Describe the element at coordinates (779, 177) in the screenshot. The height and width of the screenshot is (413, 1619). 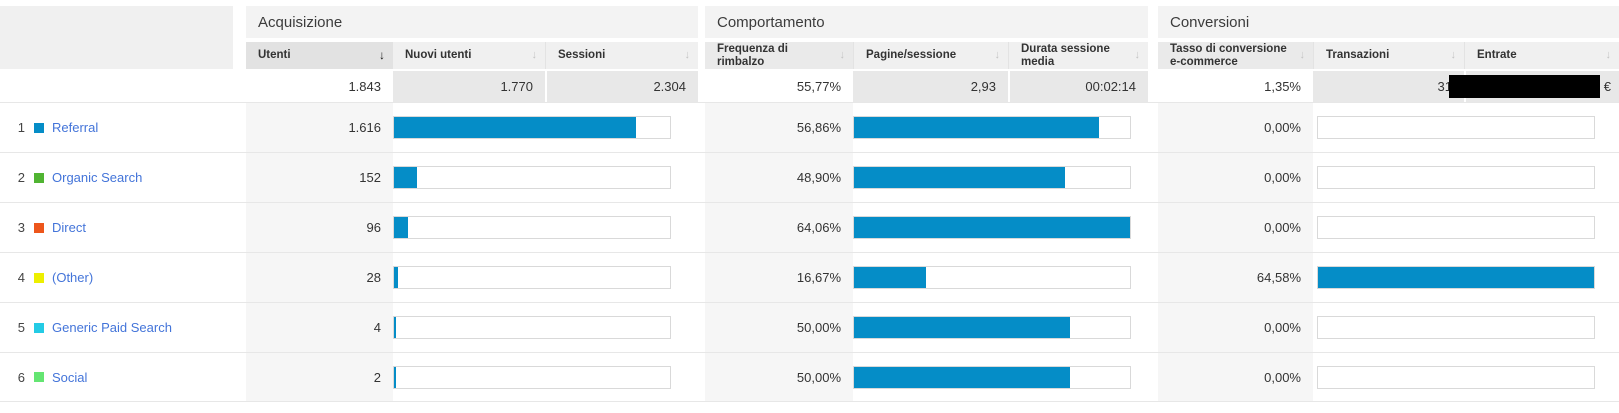
I see `frequenza-value-cell: 48,90%` at that location.